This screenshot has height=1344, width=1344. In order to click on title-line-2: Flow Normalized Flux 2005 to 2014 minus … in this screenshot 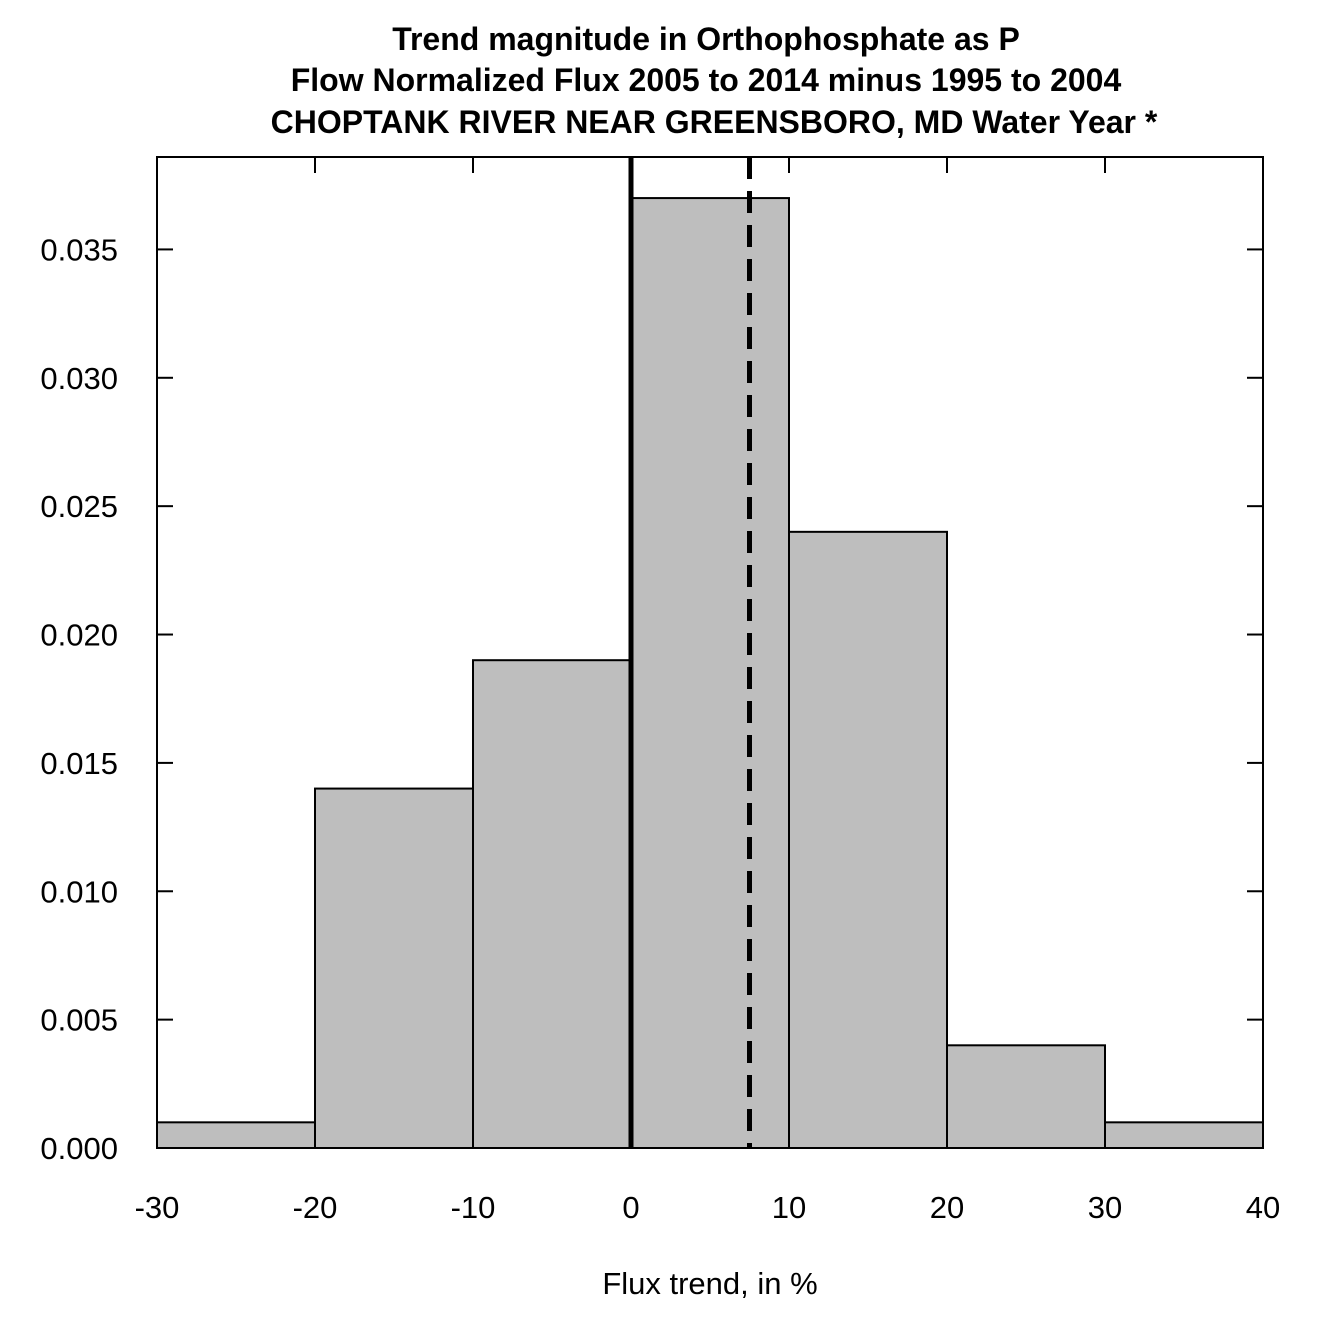, I will do `click(706, 80)`.